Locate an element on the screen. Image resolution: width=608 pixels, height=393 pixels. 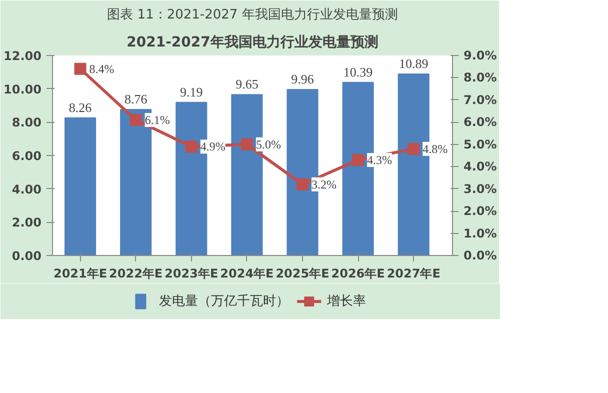
y2-tick-label: 4.0% is located at coordinates (480, 167).